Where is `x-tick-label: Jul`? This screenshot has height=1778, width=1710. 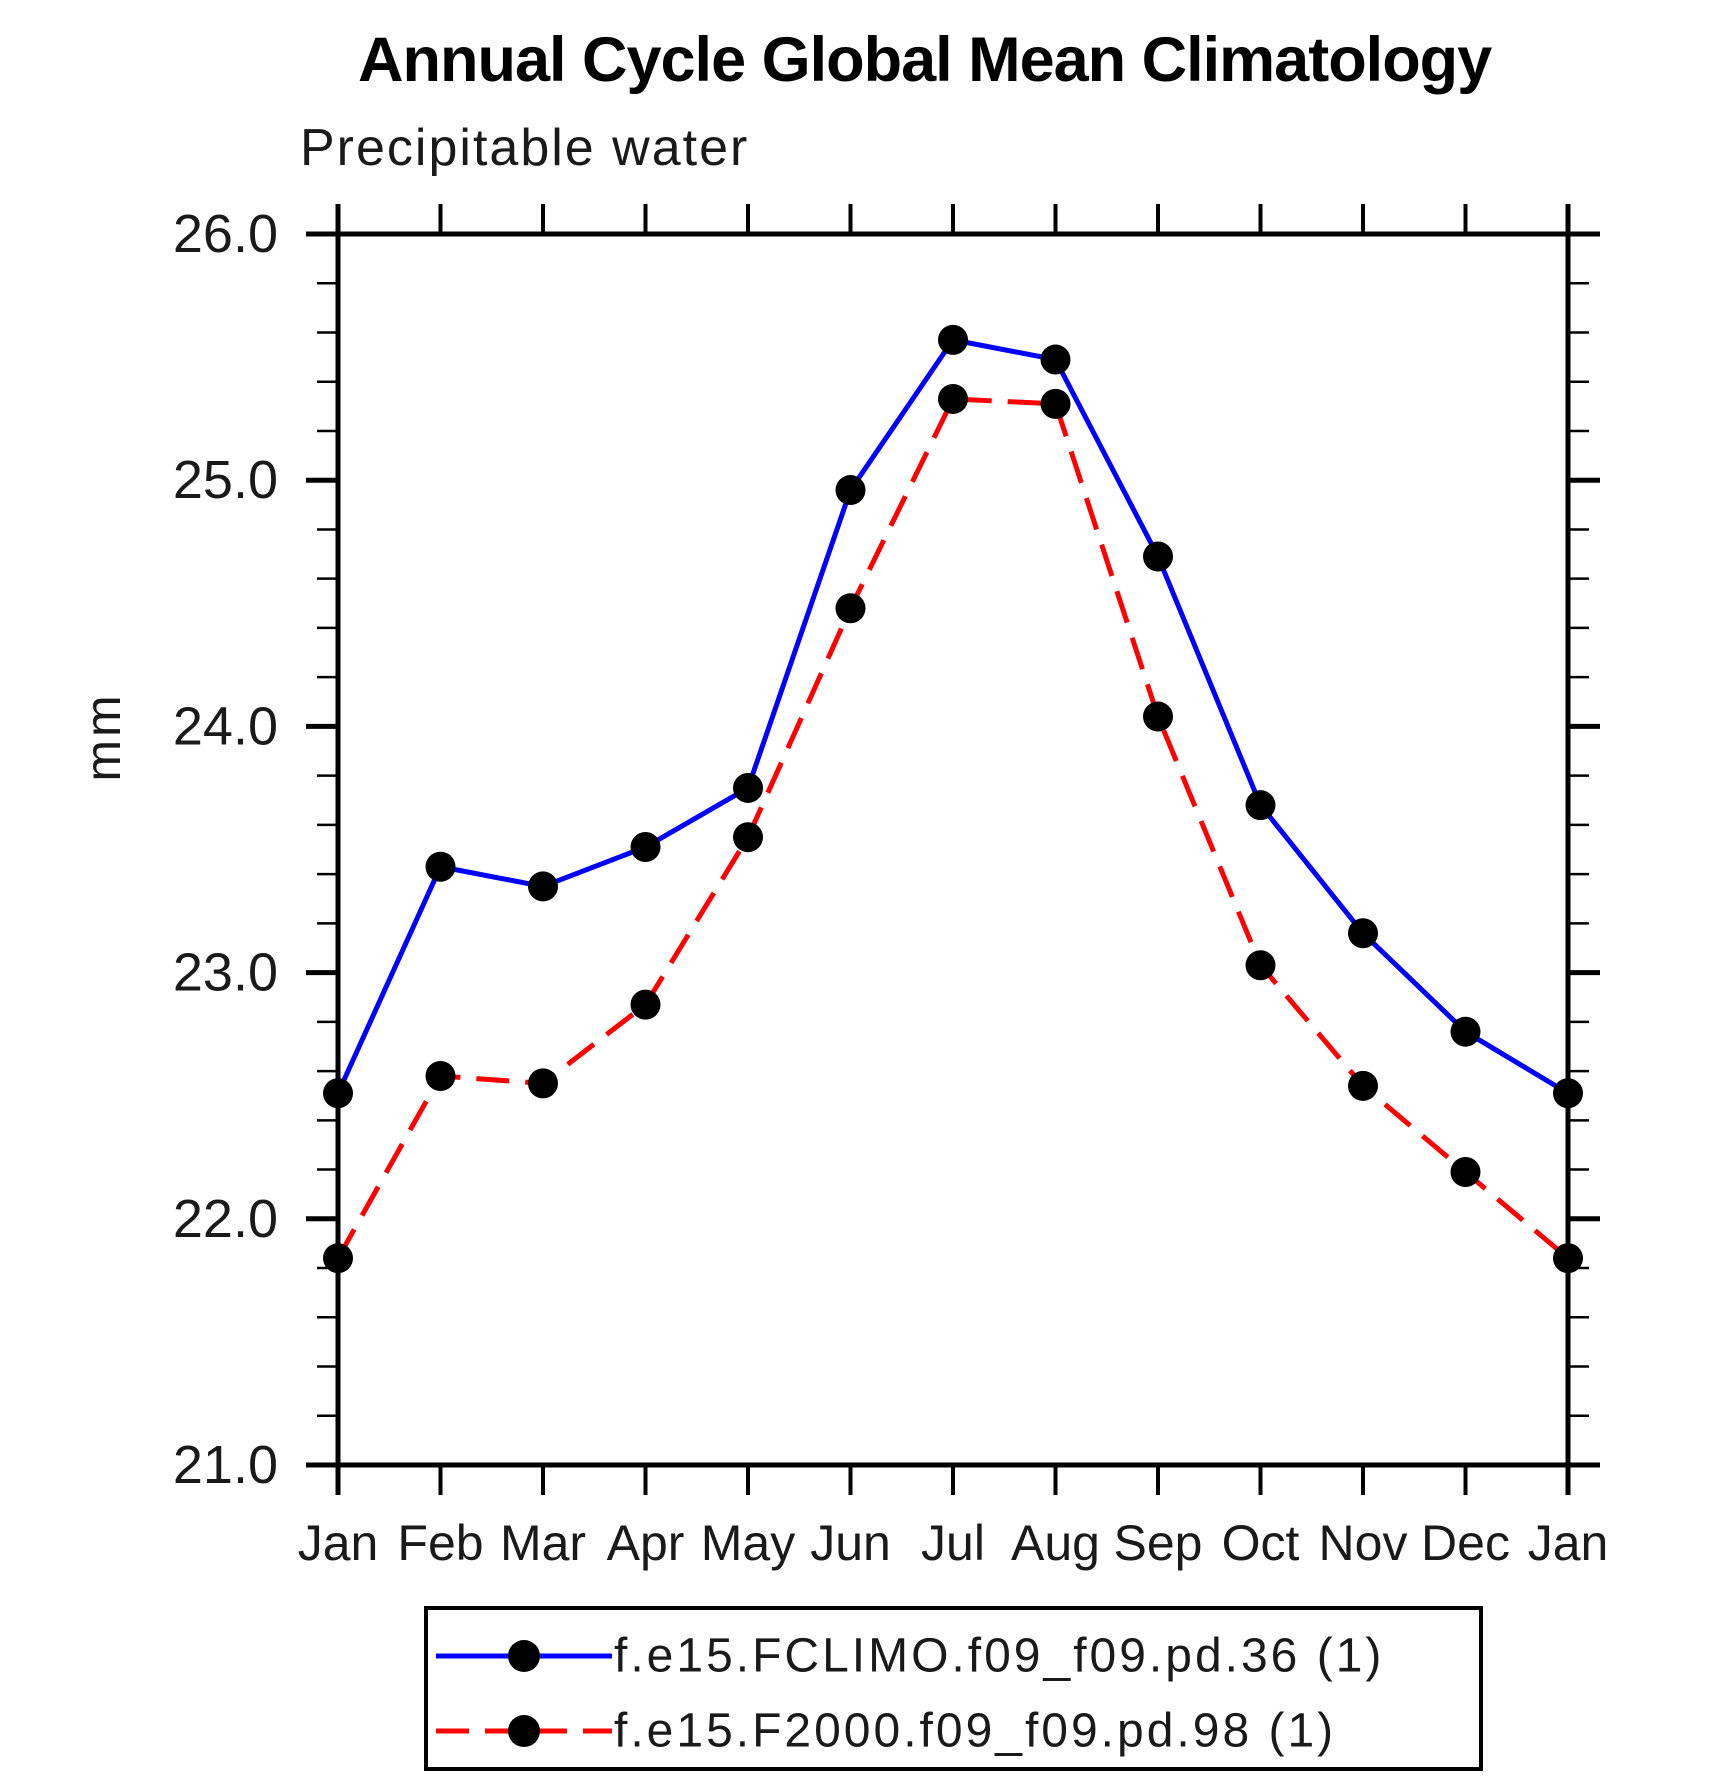
x-tick-label: Jul is located at coordinates (953, 1543).